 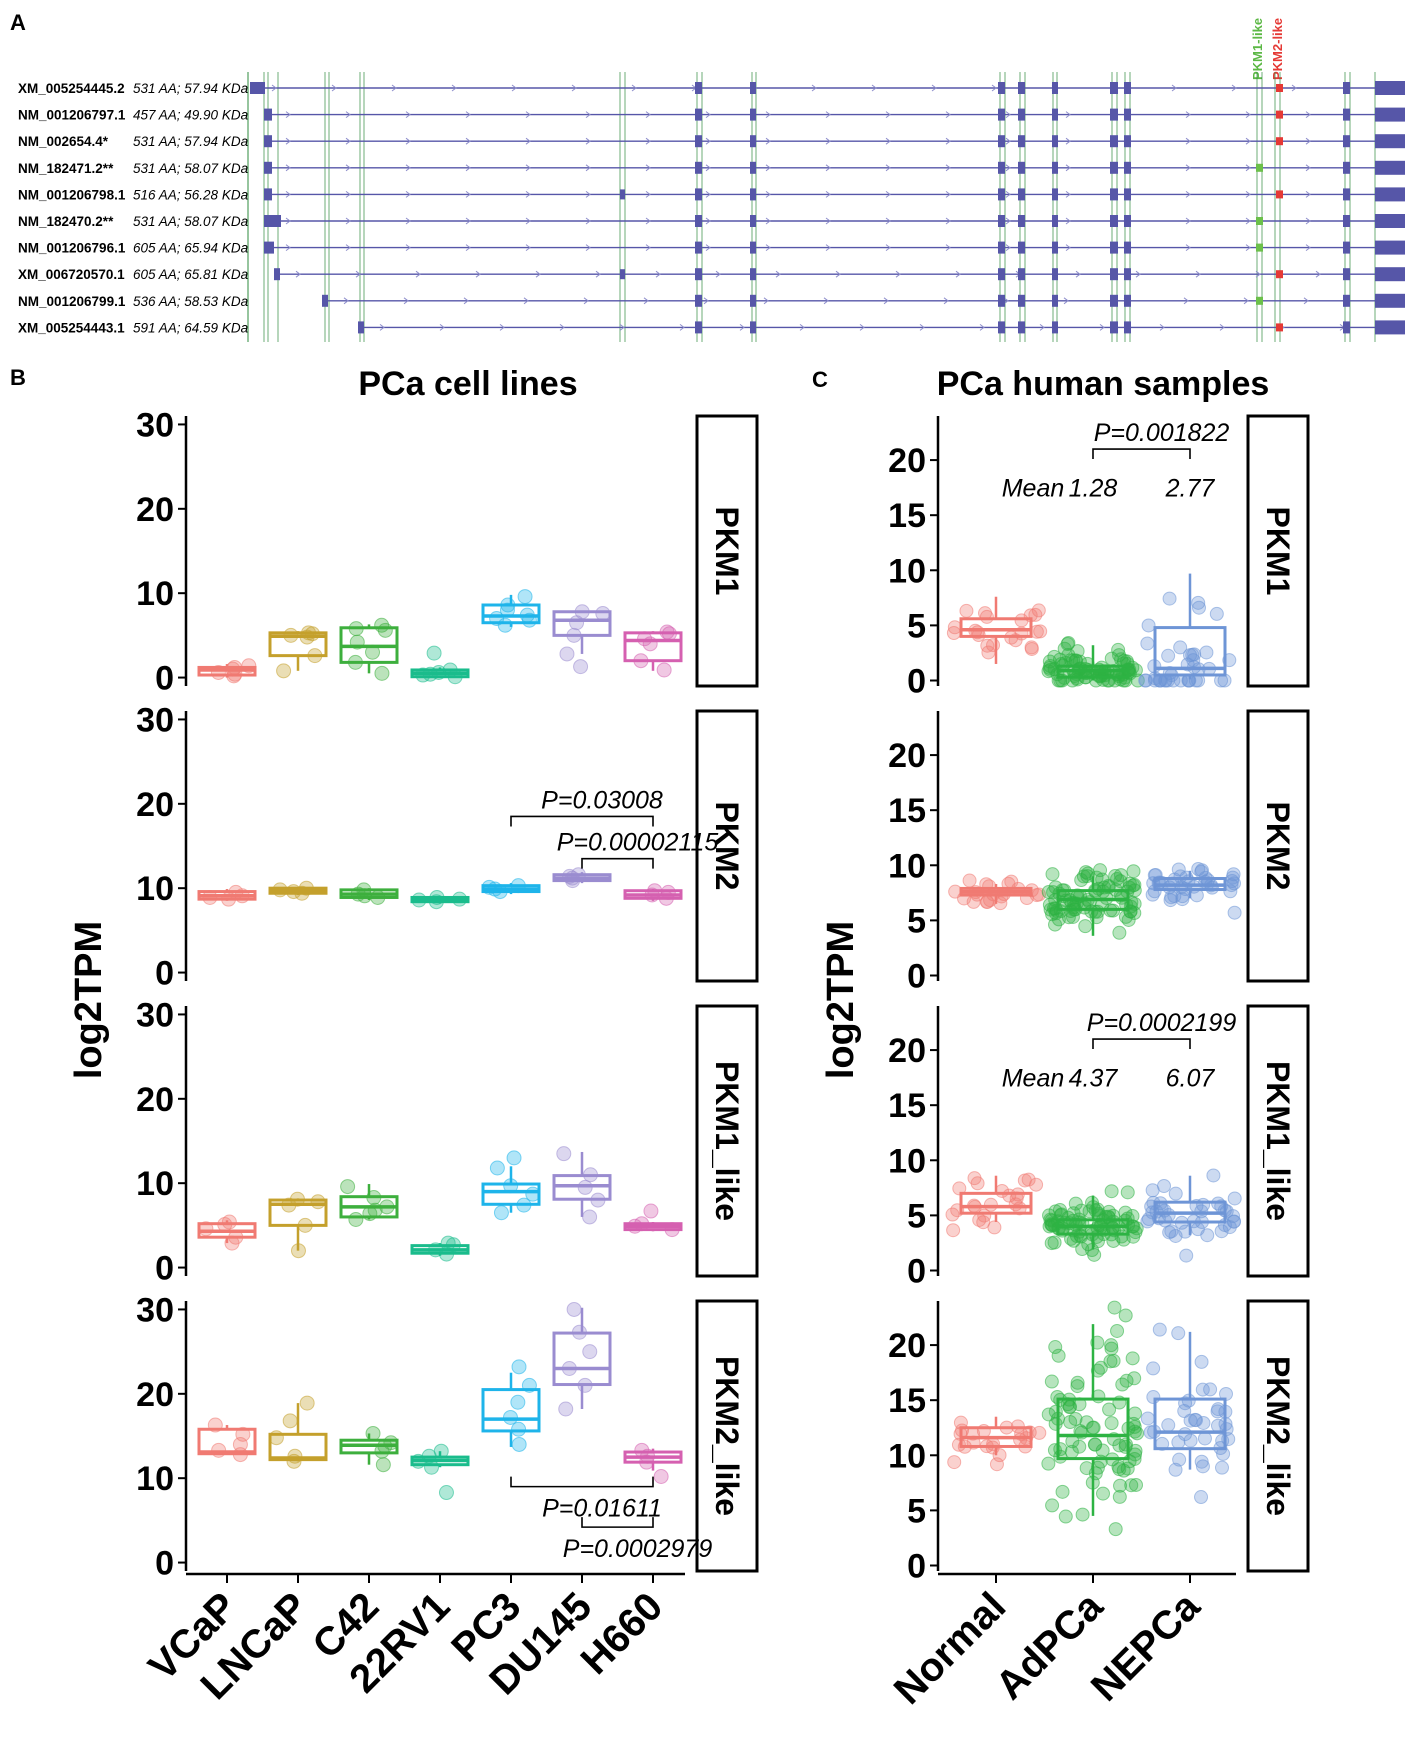 What do you see at coordinates (907, 1051) in the screenshot?
I see `y-tick-label: 20` at bounding box center [907, 1051].